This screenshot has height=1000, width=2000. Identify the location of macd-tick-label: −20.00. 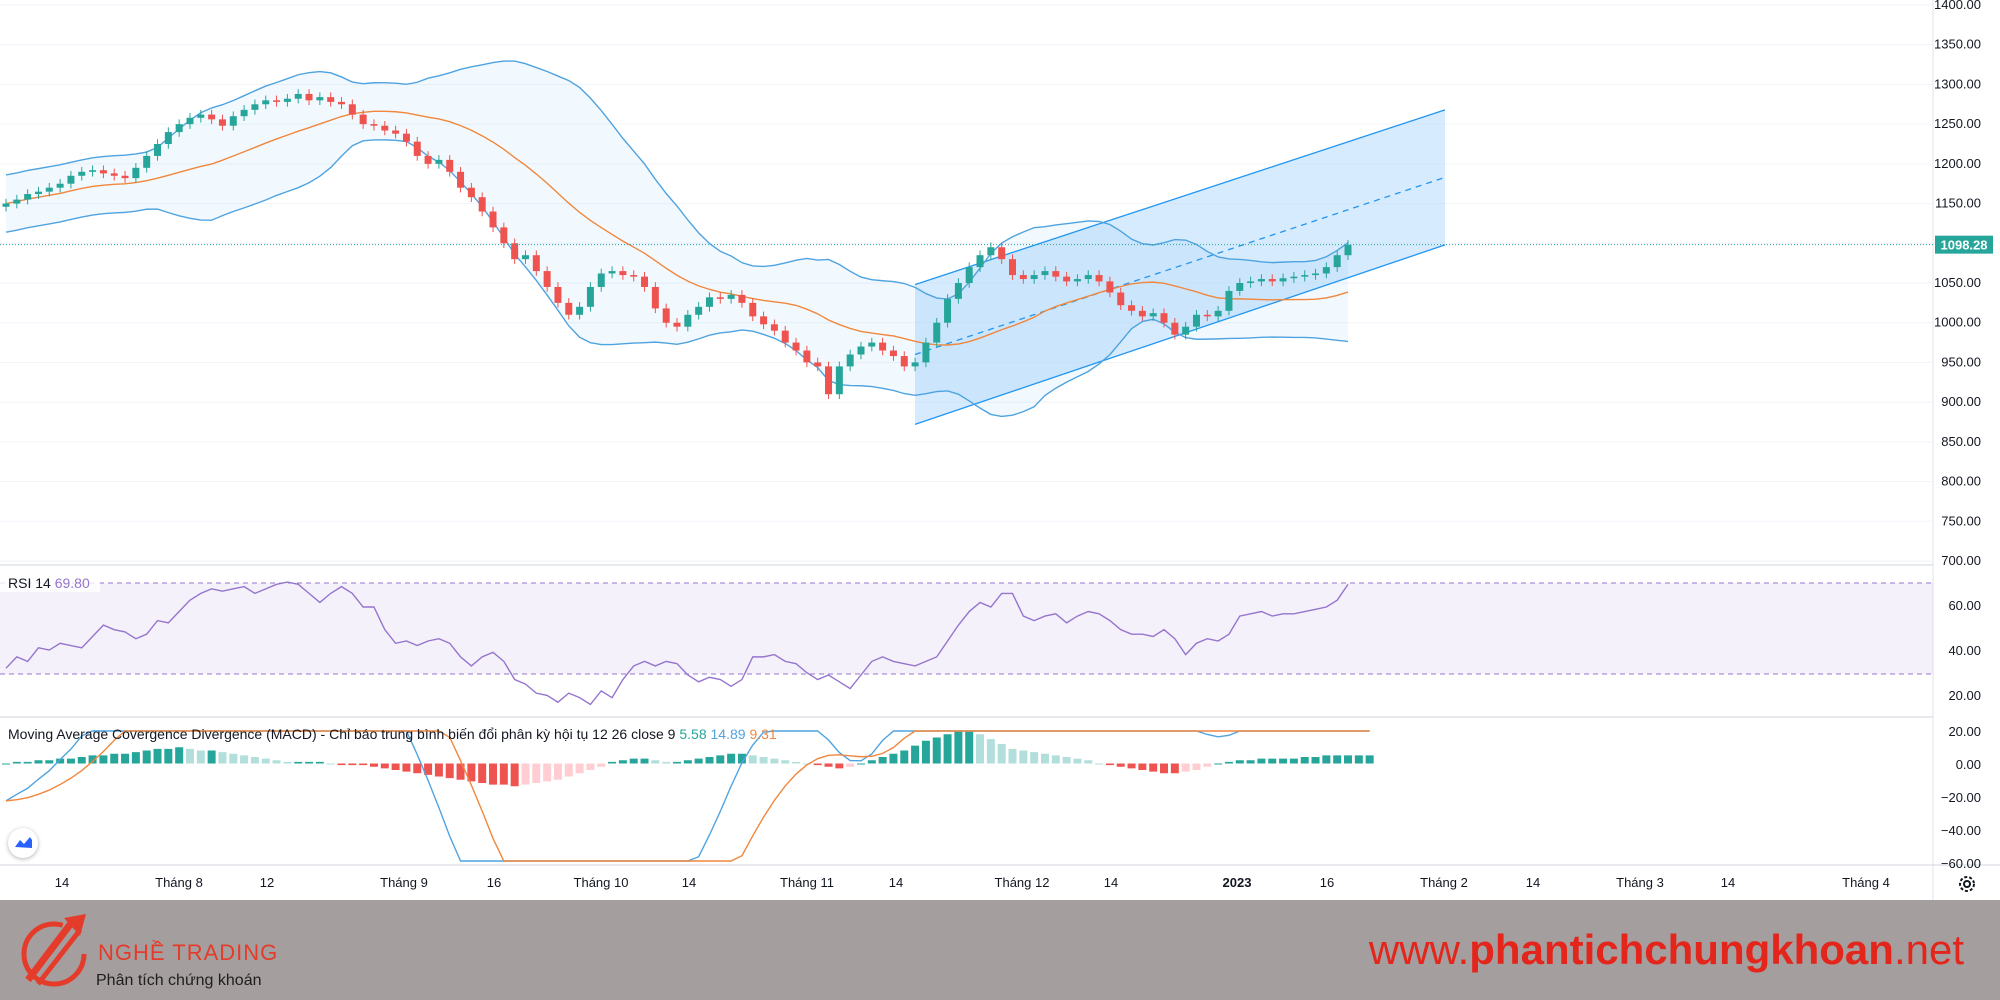
(1961, 797).